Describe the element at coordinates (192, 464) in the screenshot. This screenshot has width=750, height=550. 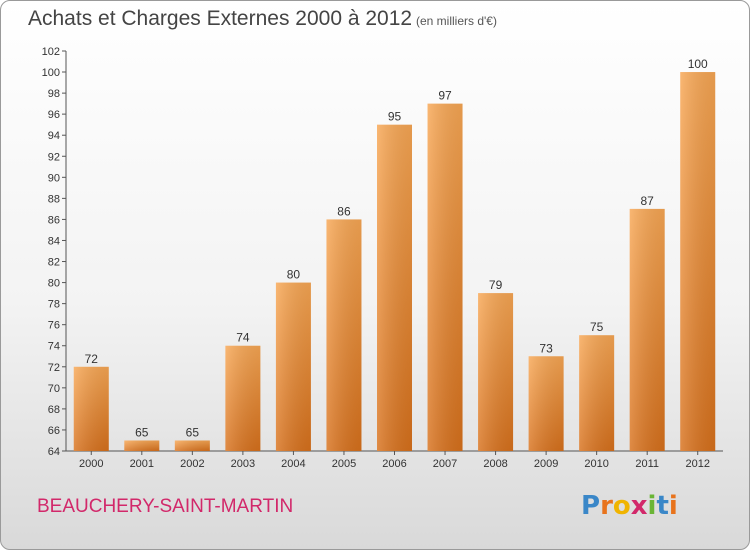
I see `x-tick-label: 2002` at that location.